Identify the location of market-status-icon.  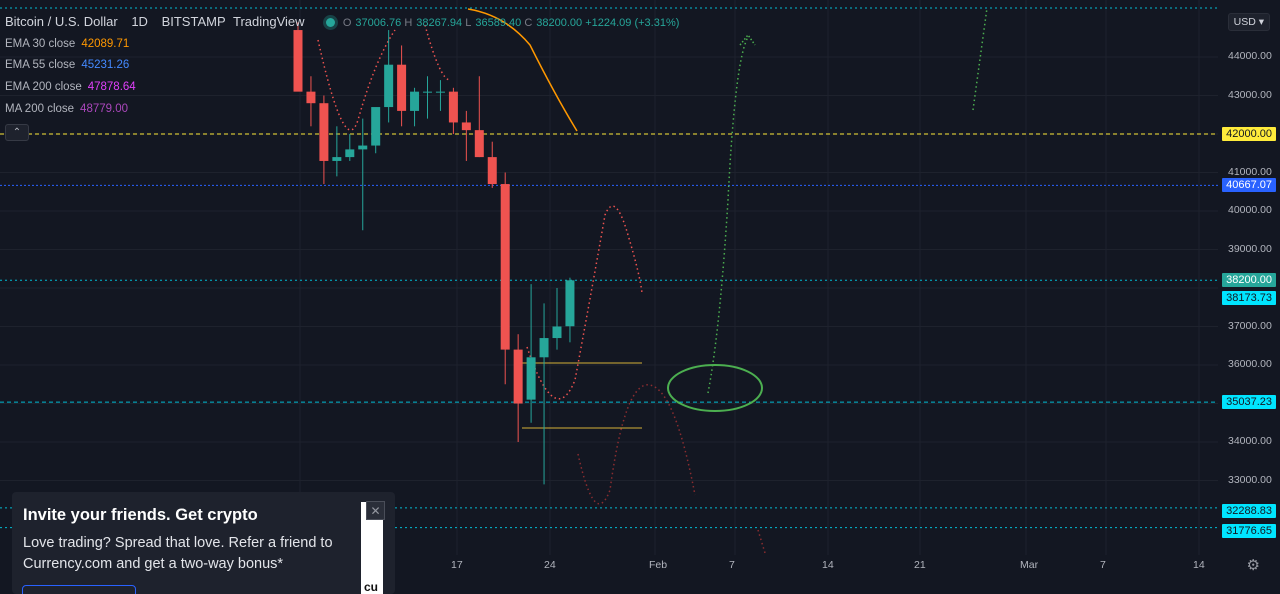
(331, 23).